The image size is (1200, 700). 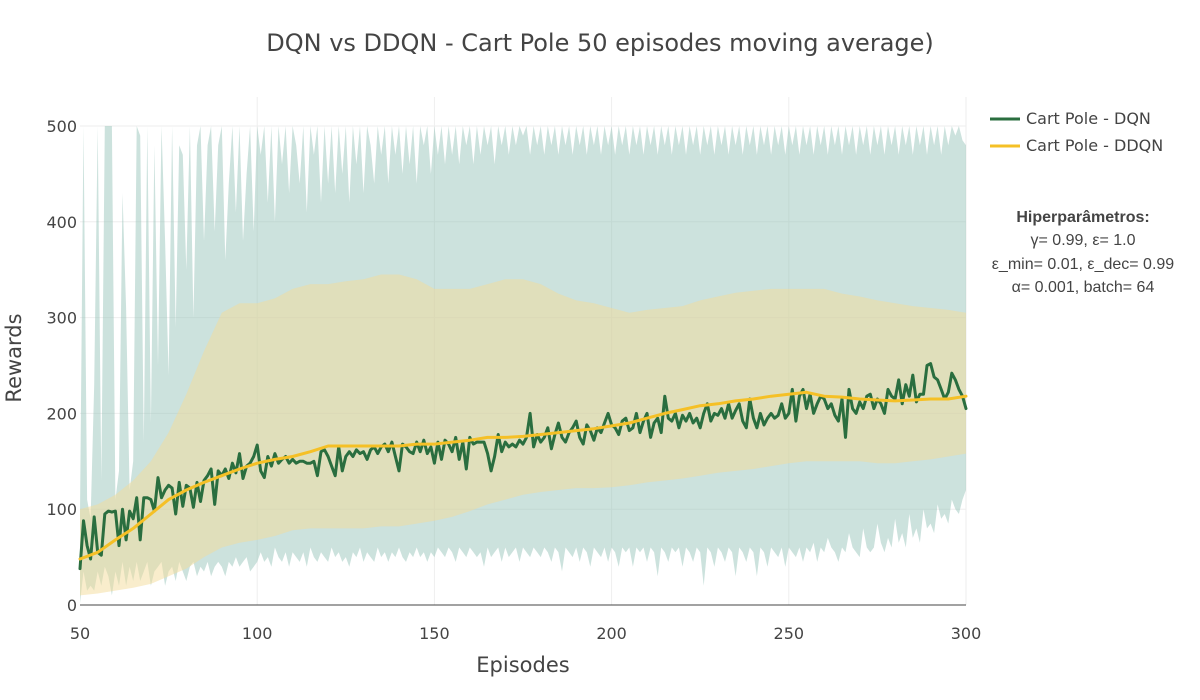 I want to click on y-tick-label: 300, so click(x=61, y=318).